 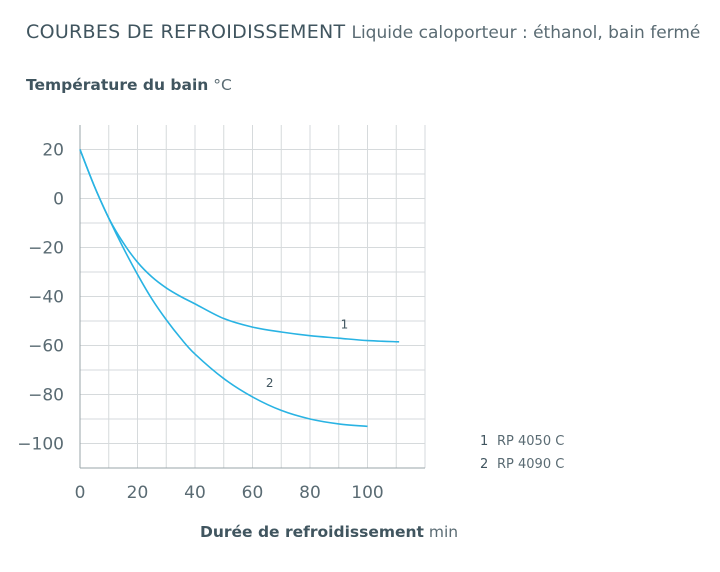 I want to click on y-axis-label-unit: °C, so click(x=222, y=85).